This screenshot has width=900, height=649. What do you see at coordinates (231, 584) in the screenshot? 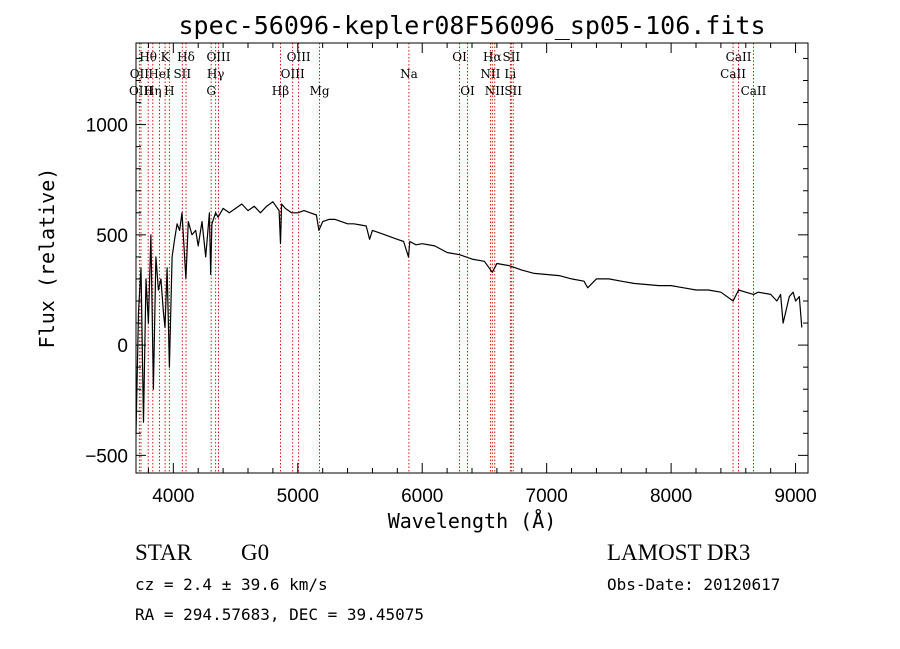
I see `redshift-cz: cz = 2.4 ± 39.6 km/s` at bounding box center [231, 584].